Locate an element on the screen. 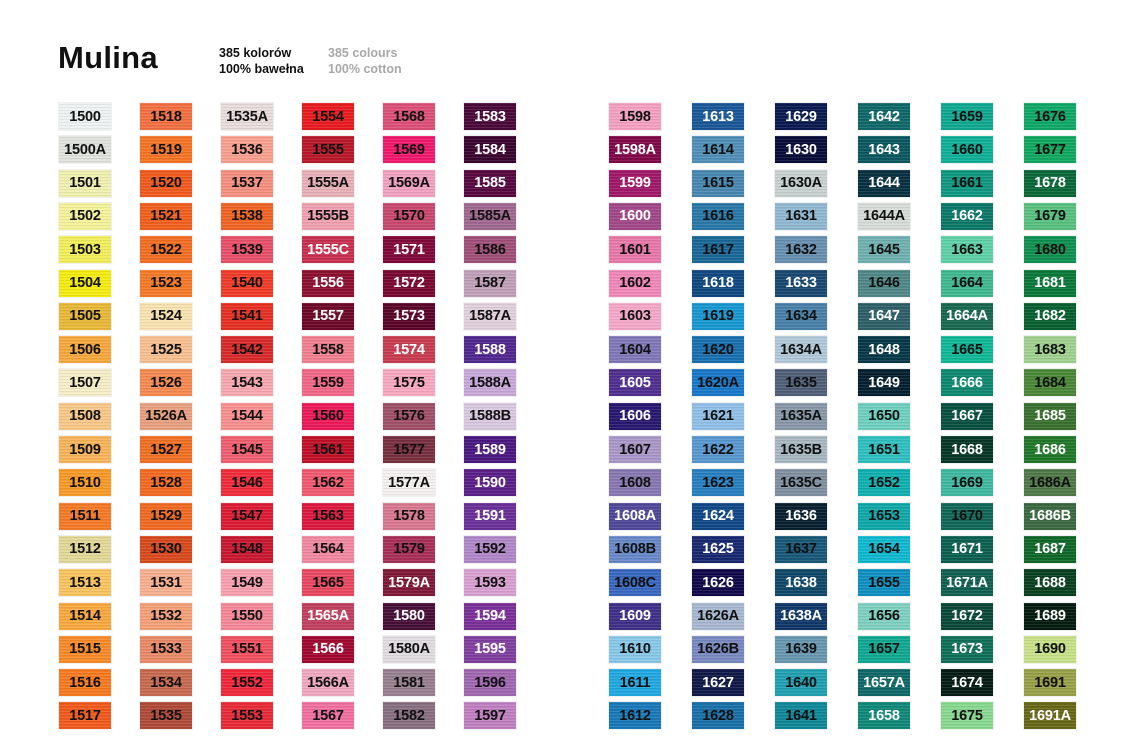  color-swatch: 1626B is located at coordinates (718, 649).